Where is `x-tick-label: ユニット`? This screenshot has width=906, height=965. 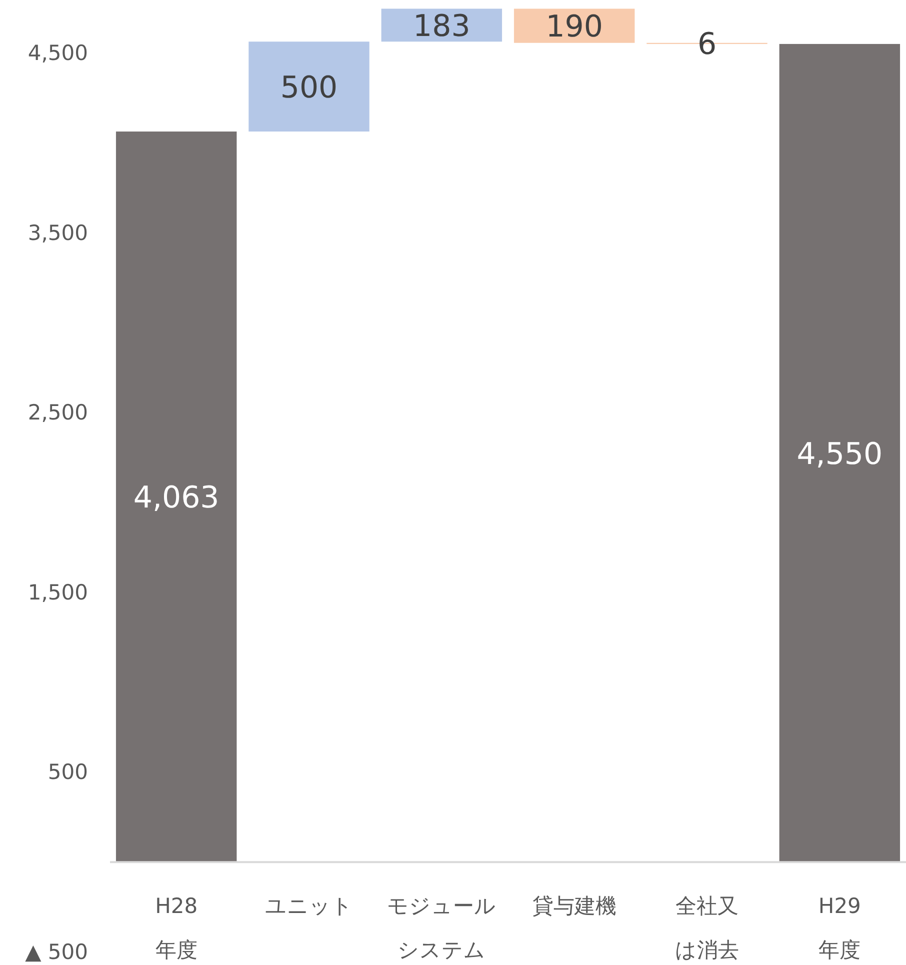
x-tick-label: ユニット is located at coordinates (309, 906).